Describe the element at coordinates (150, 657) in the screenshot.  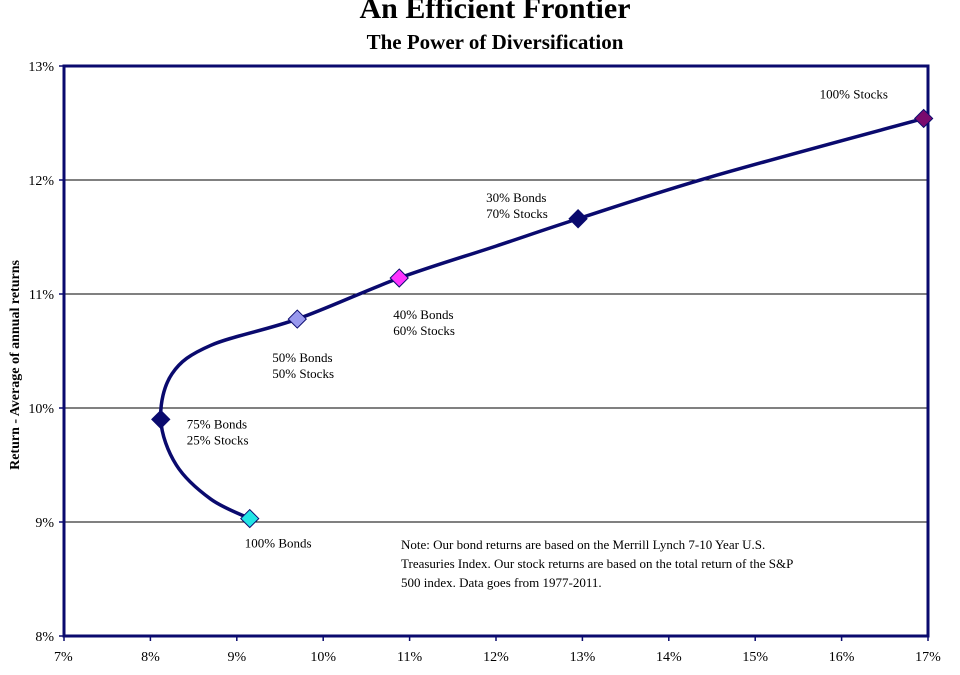
I see `x-tick-label: 8%` at that location.